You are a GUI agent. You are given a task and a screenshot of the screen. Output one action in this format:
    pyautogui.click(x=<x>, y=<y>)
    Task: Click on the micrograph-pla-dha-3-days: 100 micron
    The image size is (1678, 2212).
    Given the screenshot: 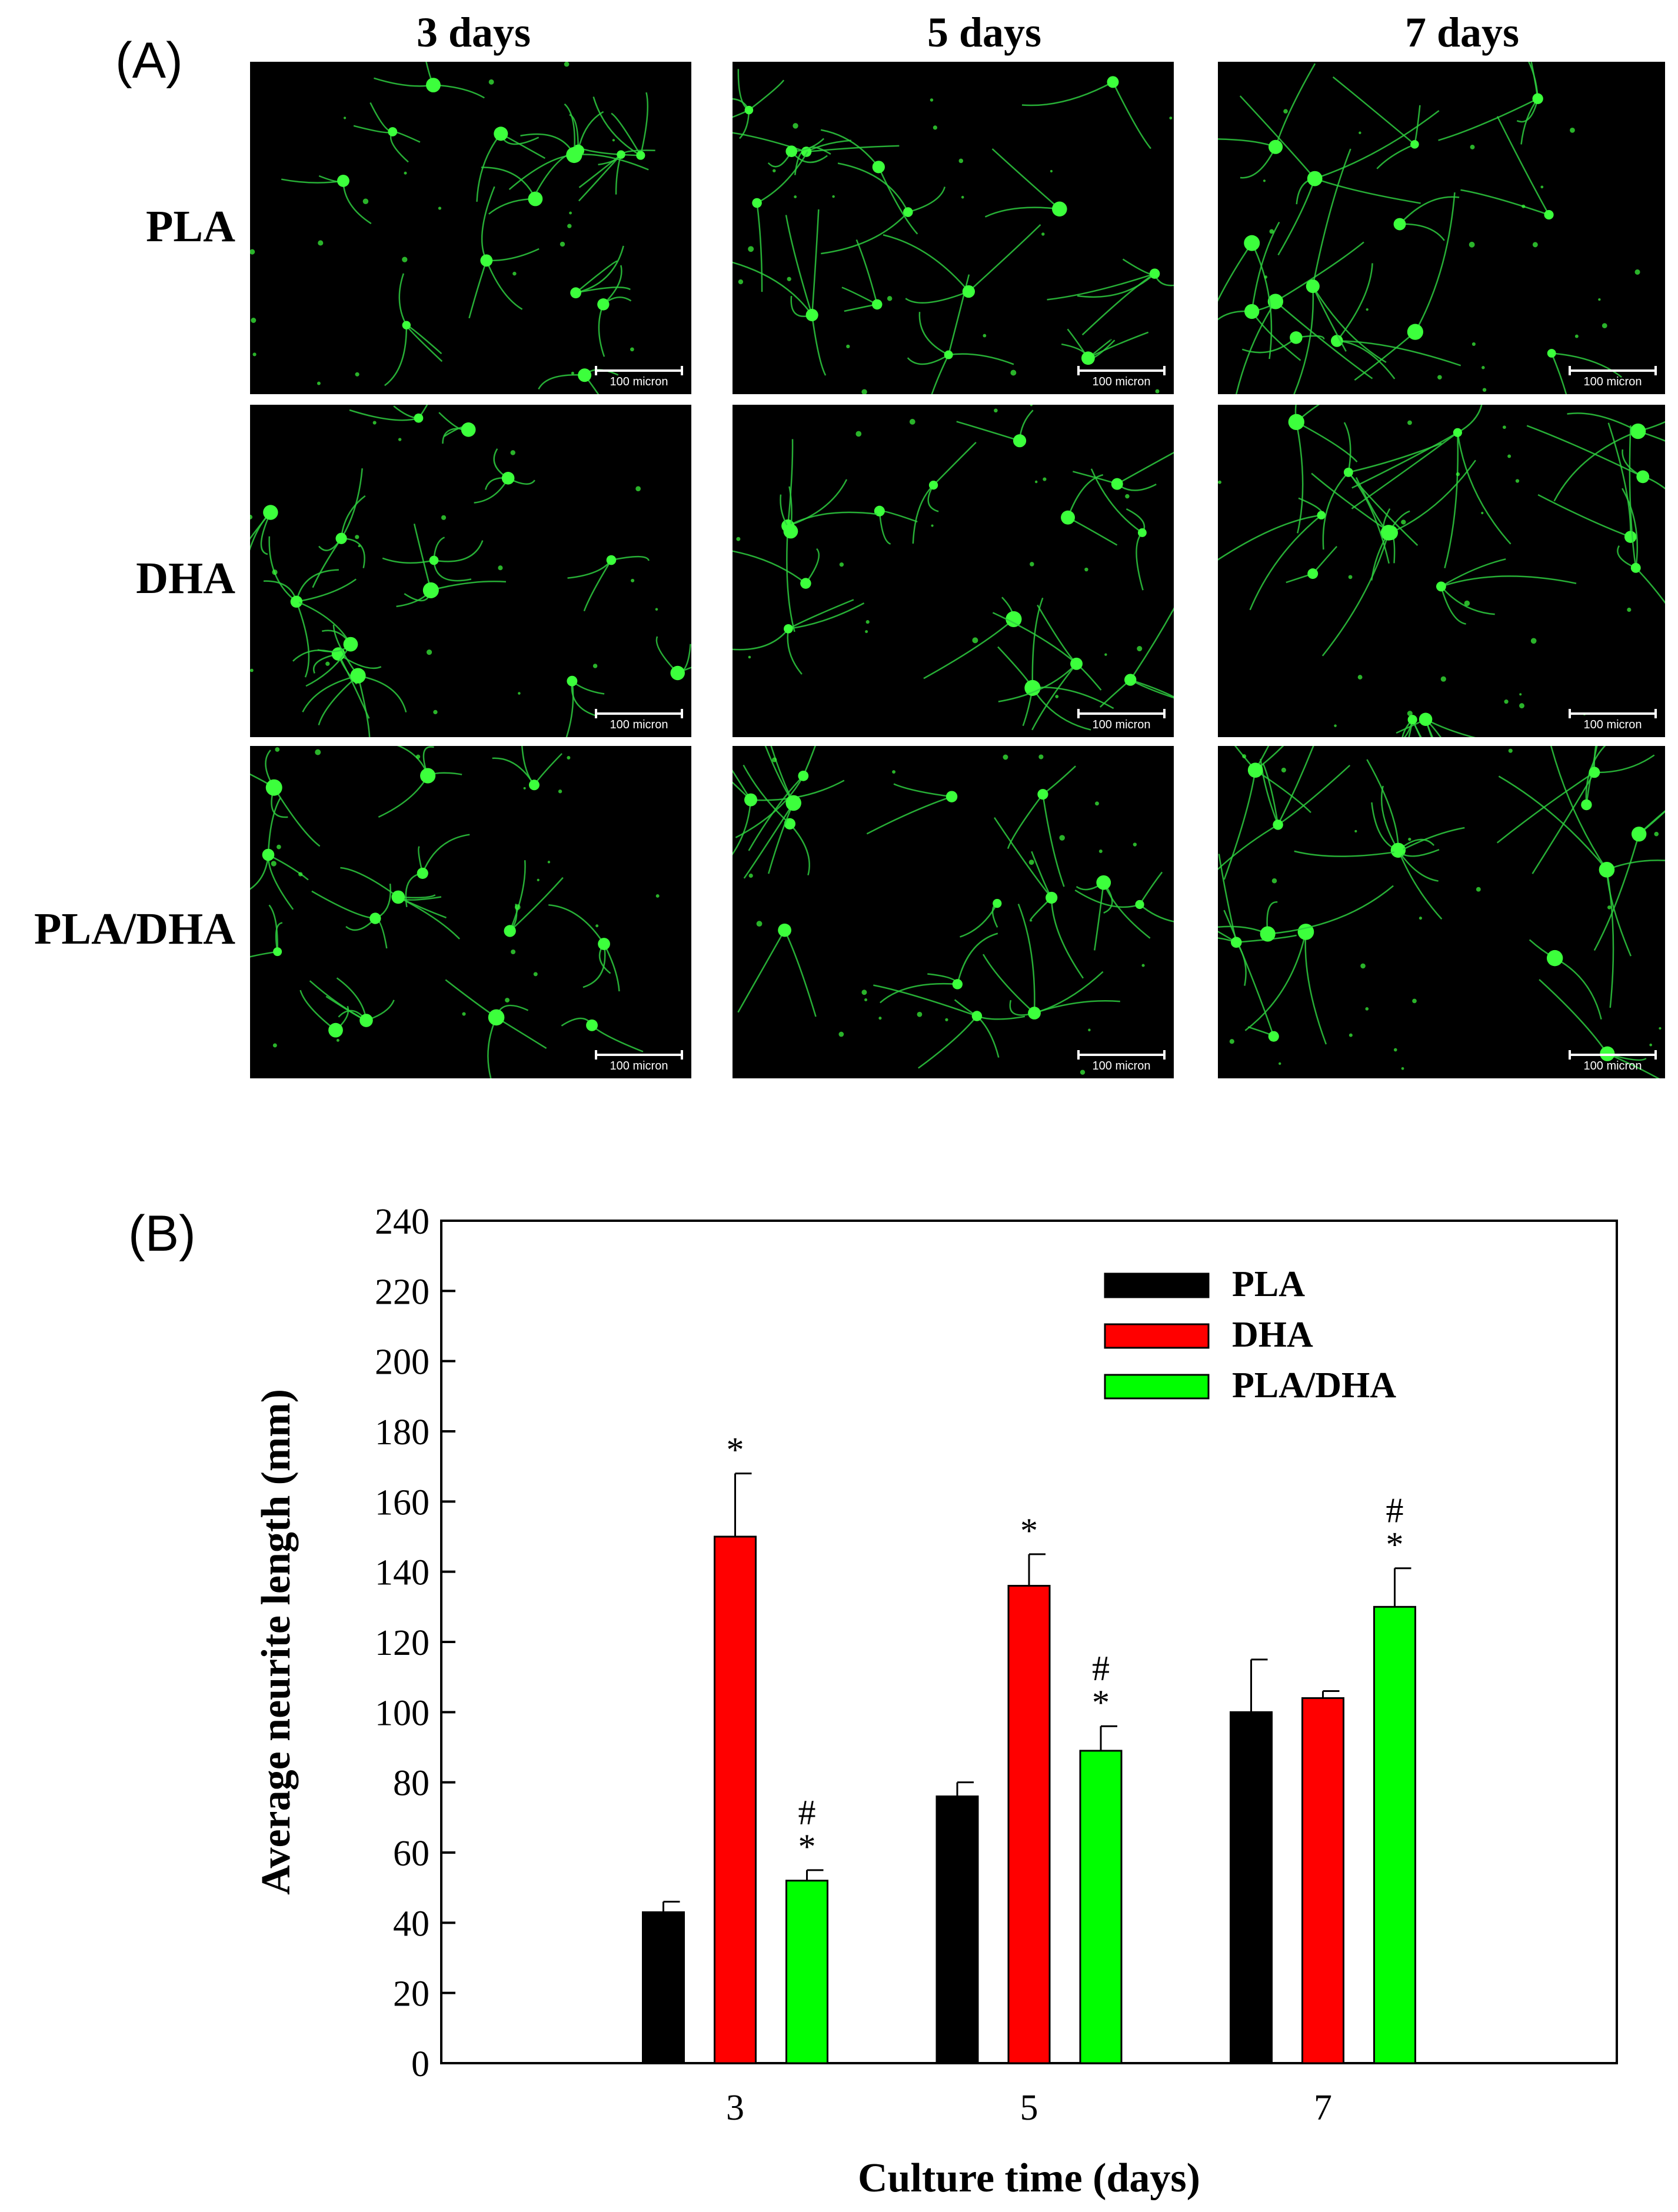 What is the action you would take?
    pyautogui.click(x=470, y=912)
    